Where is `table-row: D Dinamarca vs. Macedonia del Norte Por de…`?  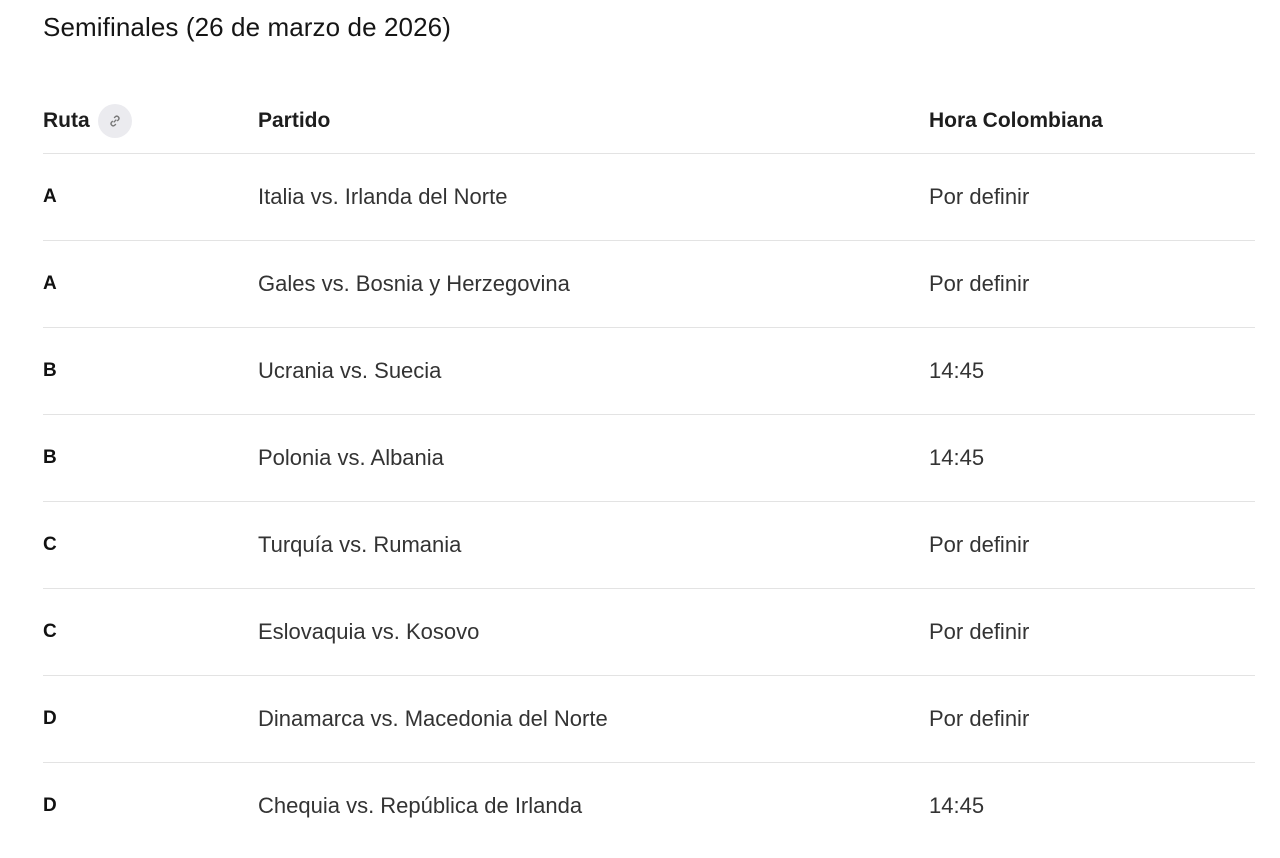 table-row: D Dinamarca vs. Macedonia del Norte Por de… is located at coordinates (649, 719).